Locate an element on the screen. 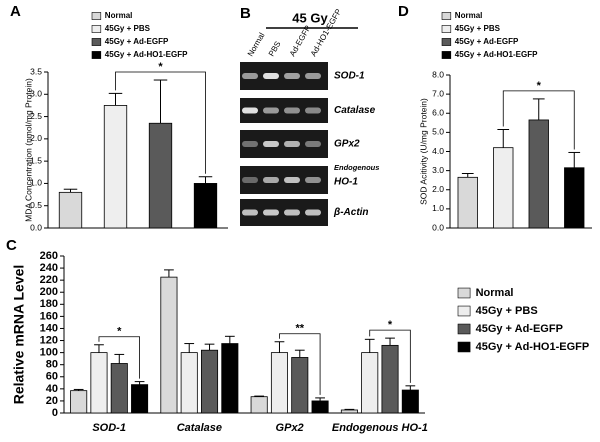 The image size is (600, 442). y-tick-label: 1.5 is located at coordinates (36, 160).